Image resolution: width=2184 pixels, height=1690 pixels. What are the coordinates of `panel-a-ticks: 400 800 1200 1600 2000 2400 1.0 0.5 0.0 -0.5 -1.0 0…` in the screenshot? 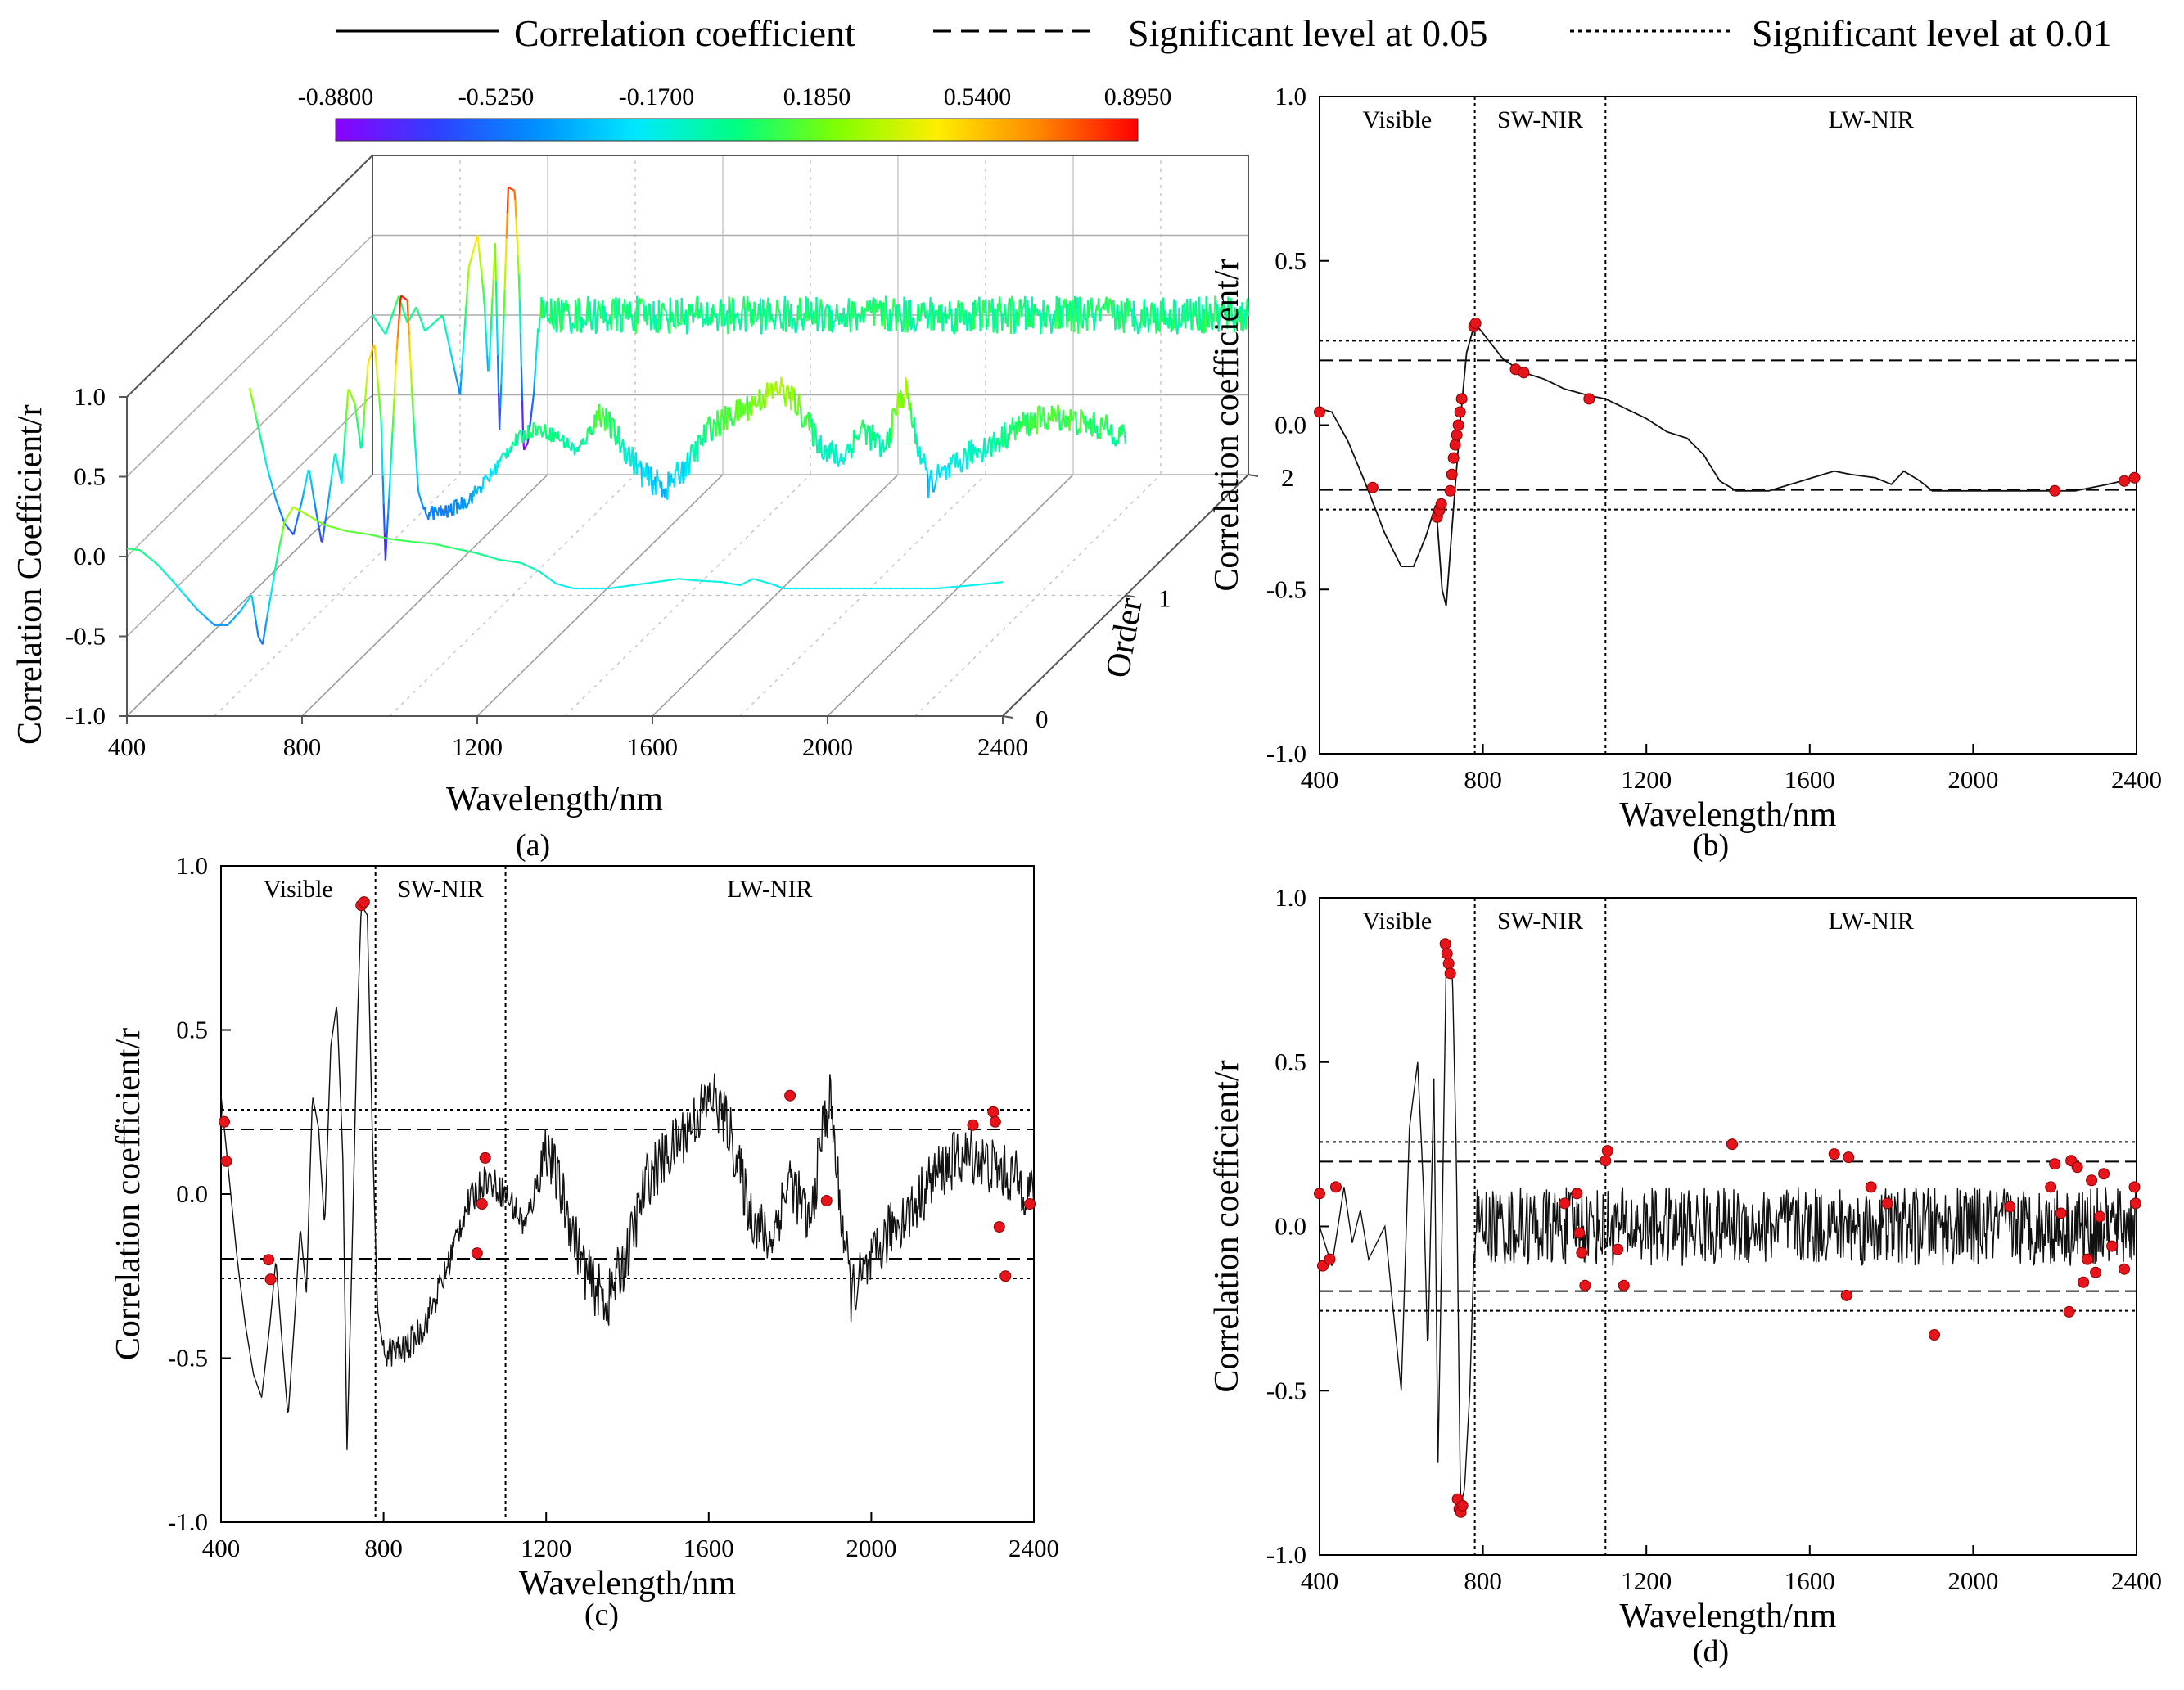 It's located at (680, 571).